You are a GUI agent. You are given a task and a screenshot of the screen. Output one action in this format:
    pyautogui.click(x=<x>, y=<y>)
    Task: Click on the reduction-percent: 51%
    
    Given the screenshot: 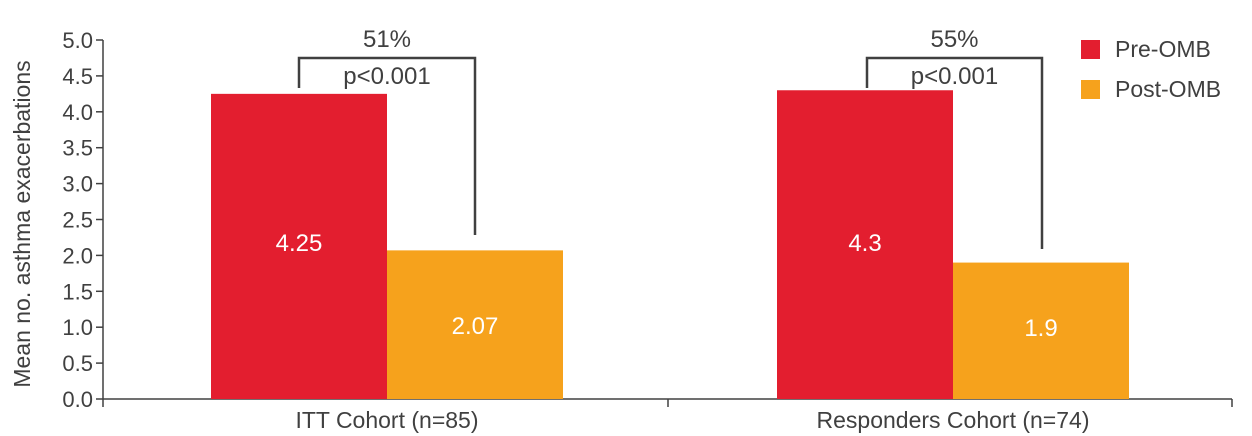 What is the action you would take?
    pyautogui.click(x=387, y=39)
    